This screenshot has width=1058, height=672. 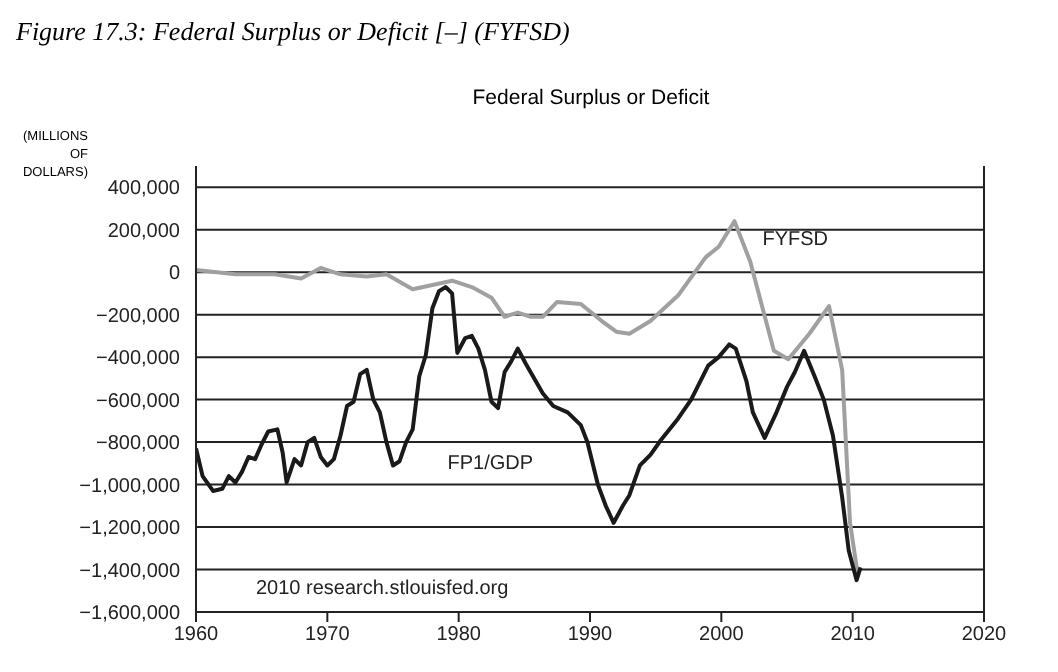 I want to click on y-tick-label: −400,000, so click(x=138, y=359).